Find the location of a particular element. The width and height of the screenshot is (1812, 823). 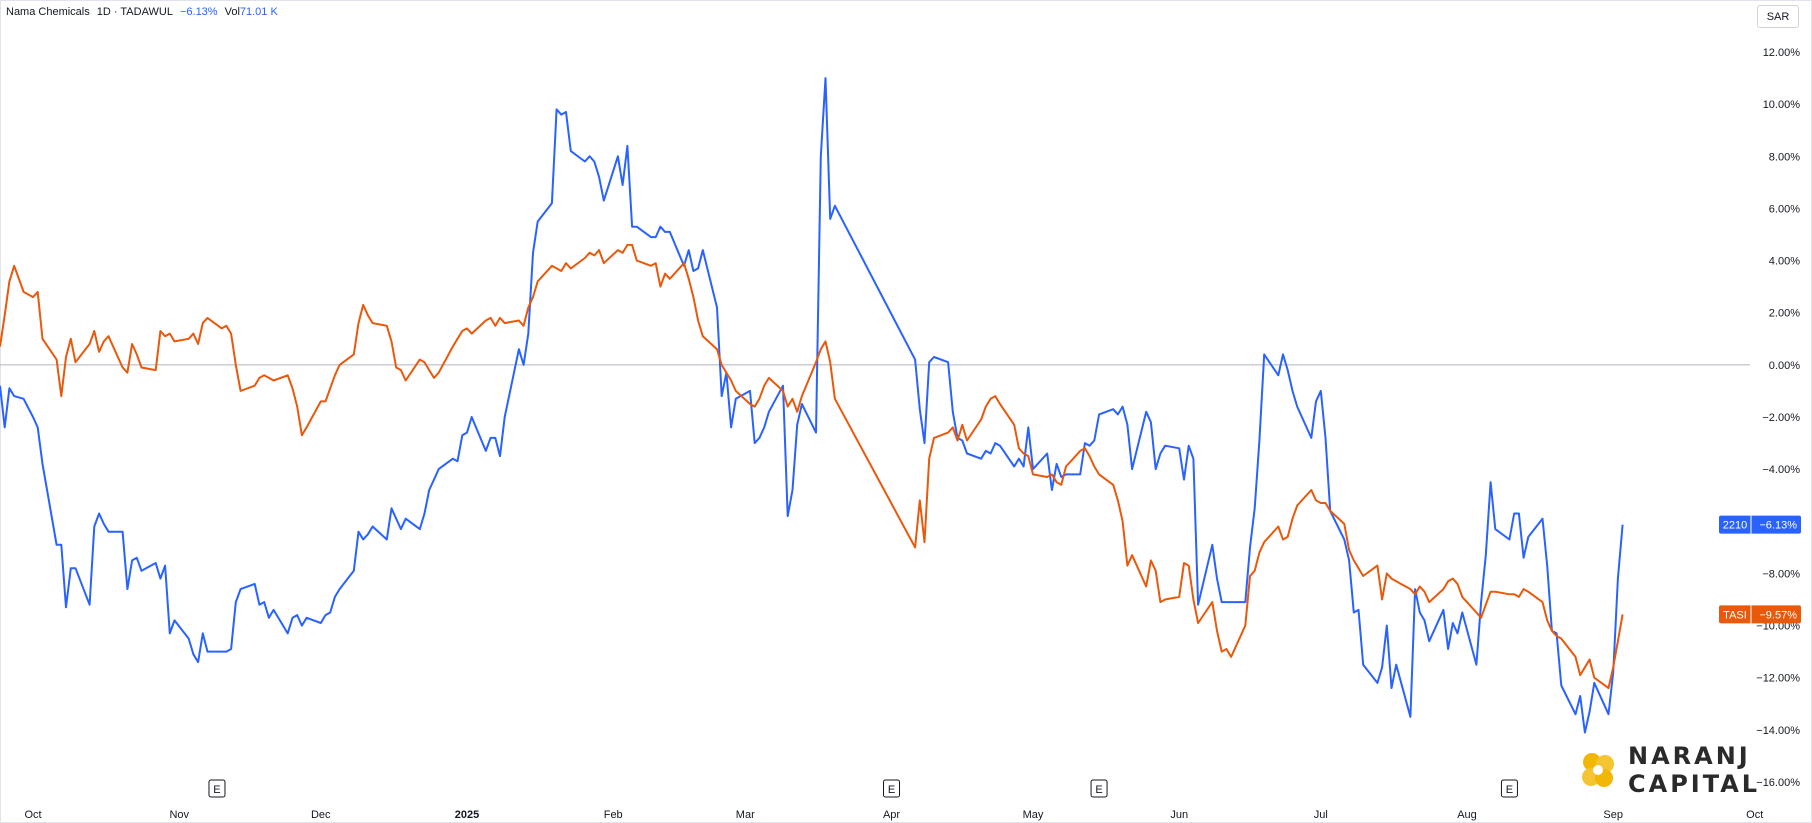

y-tick-label: −10.00% is located at coordinates (1778, 627).